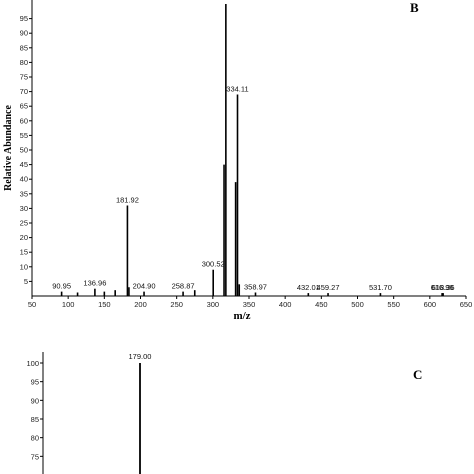 This screenshot has width=474, height=474. Describe the element at coordinates (35, 419) in the screenshot. I see `panel-c-y-tick-label: 85` at that location.